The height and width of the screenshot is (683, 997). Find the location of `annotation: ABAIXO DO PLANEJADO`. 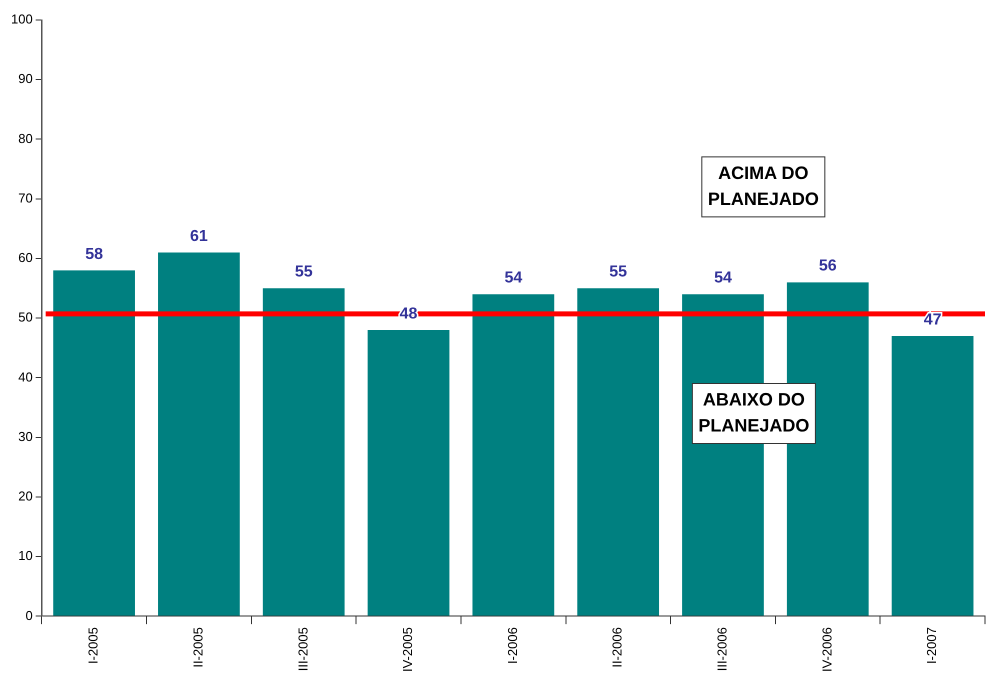

annotation: ABAIXO DO PLANEJADO is located at coordinates (754, 412).